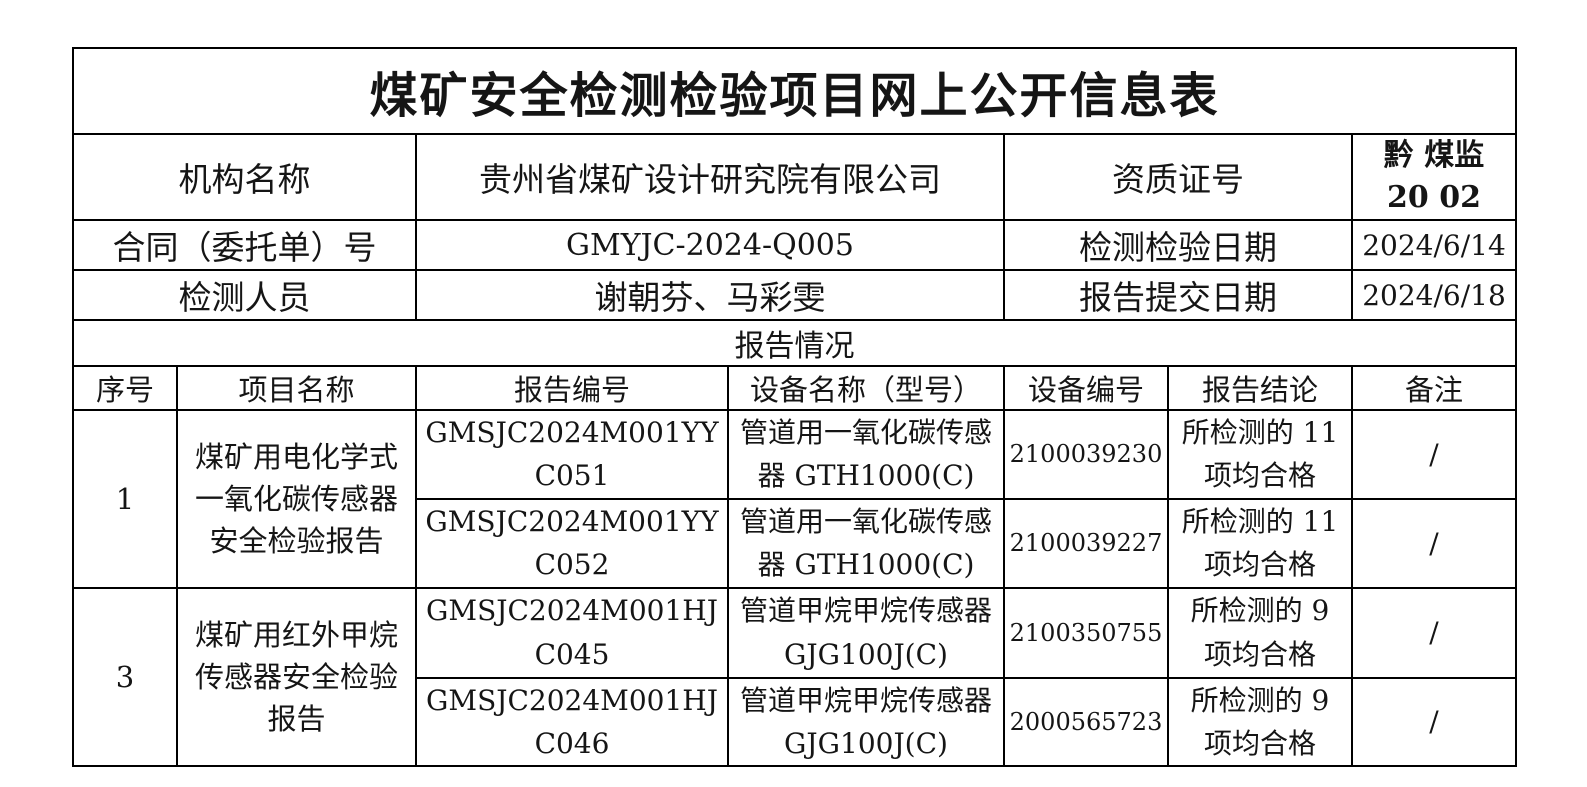  I want to click on contract-no-label: 合同（委托单）号, so click(244, 245).